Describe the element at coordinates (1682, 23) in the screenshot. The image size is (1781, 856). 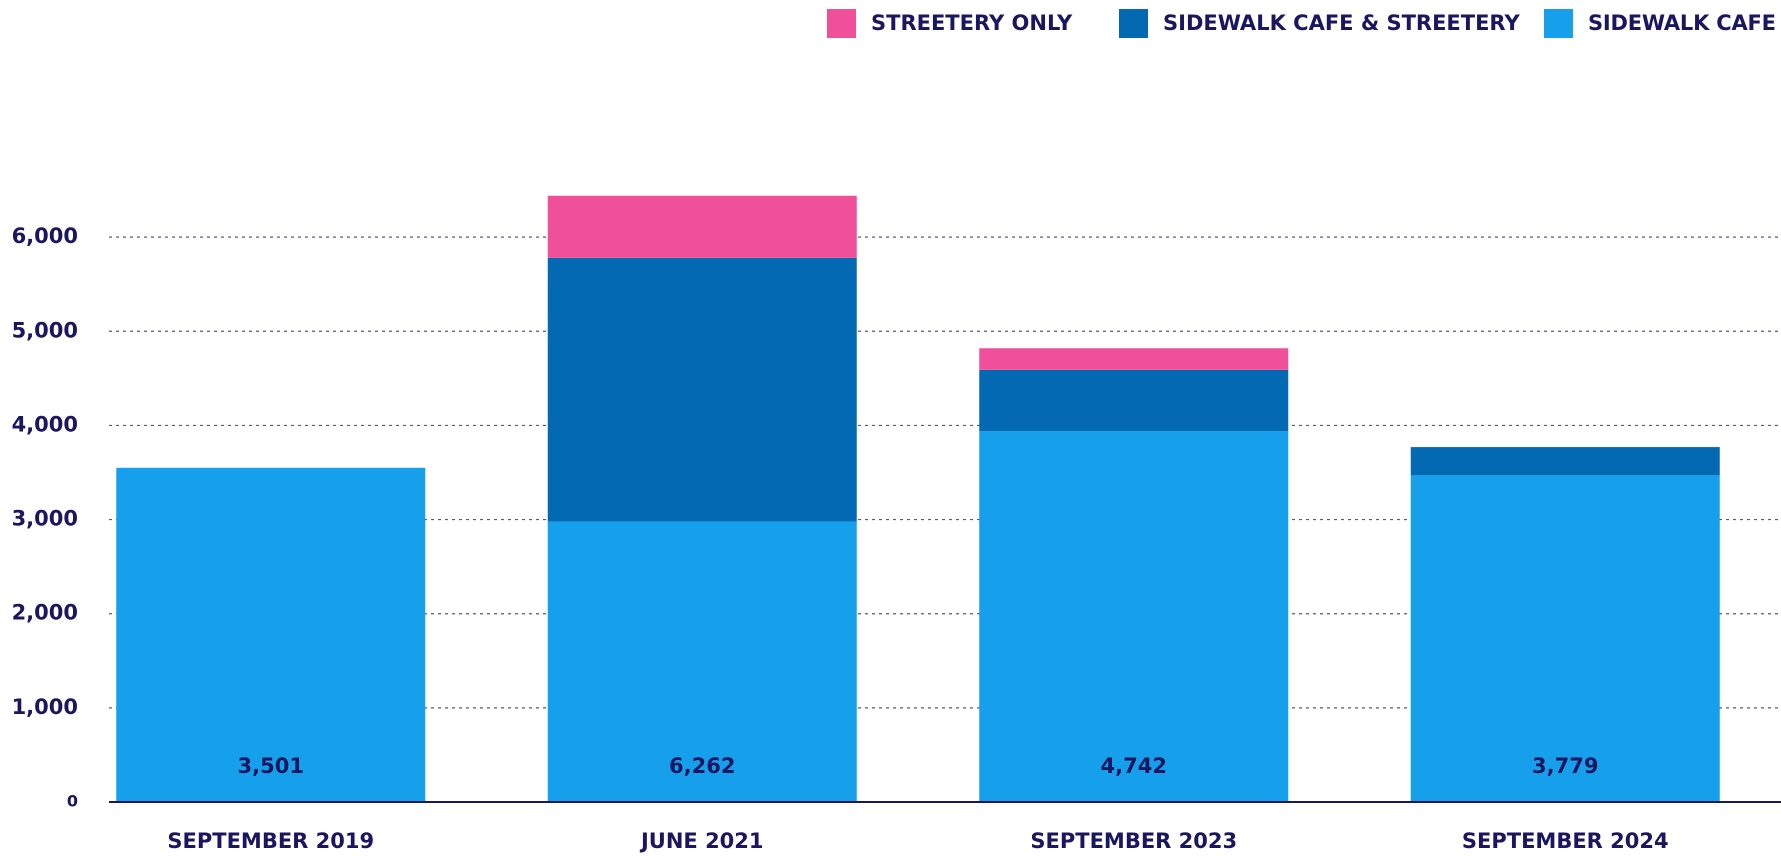
I see `legend-label: SIDEWALK CAFE` at that location.